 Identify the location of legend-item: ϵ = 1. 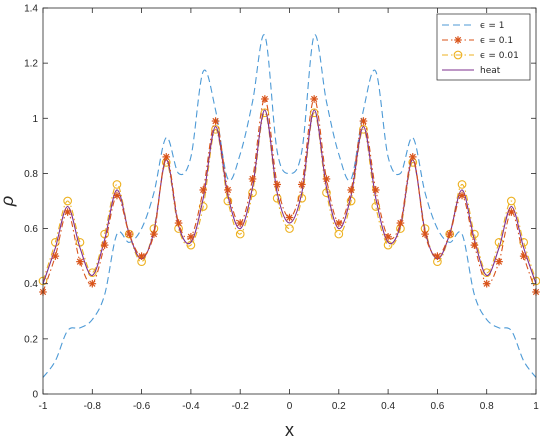
(473, 26).